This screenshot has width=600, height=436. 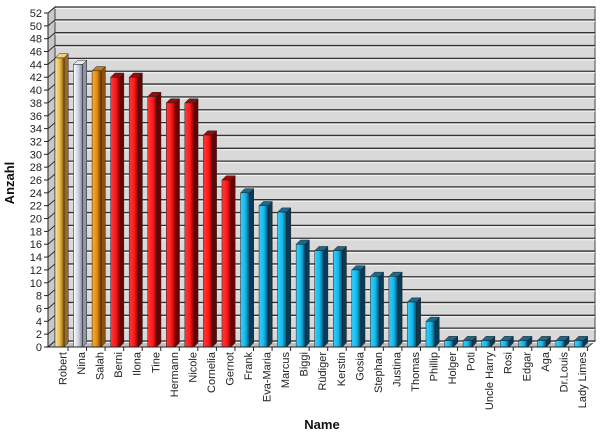 What do you see at coordinates (268, 376) in the screenshot?
I see `x-tick-label: Eva-Maria` at bounding box center [268, 376].